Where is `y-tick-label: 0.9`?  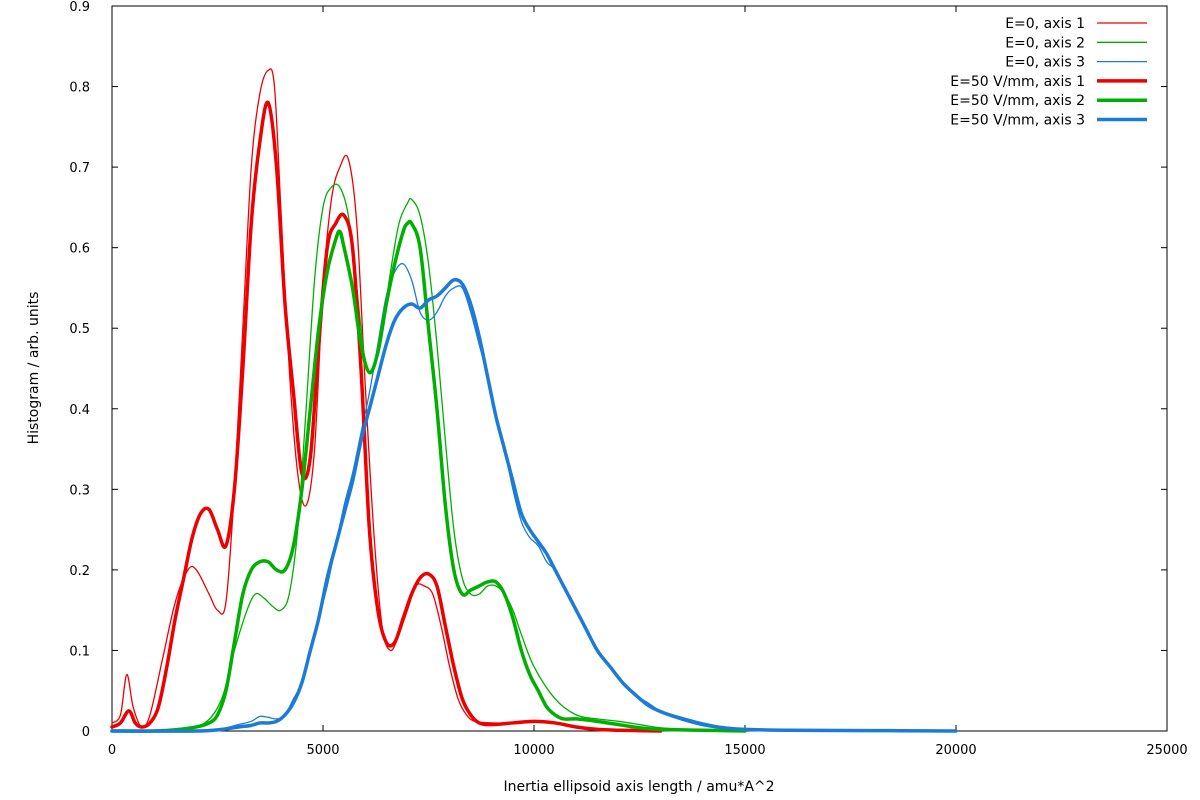
y-tick-label: 0.9 is located at coordinates (79, 7).